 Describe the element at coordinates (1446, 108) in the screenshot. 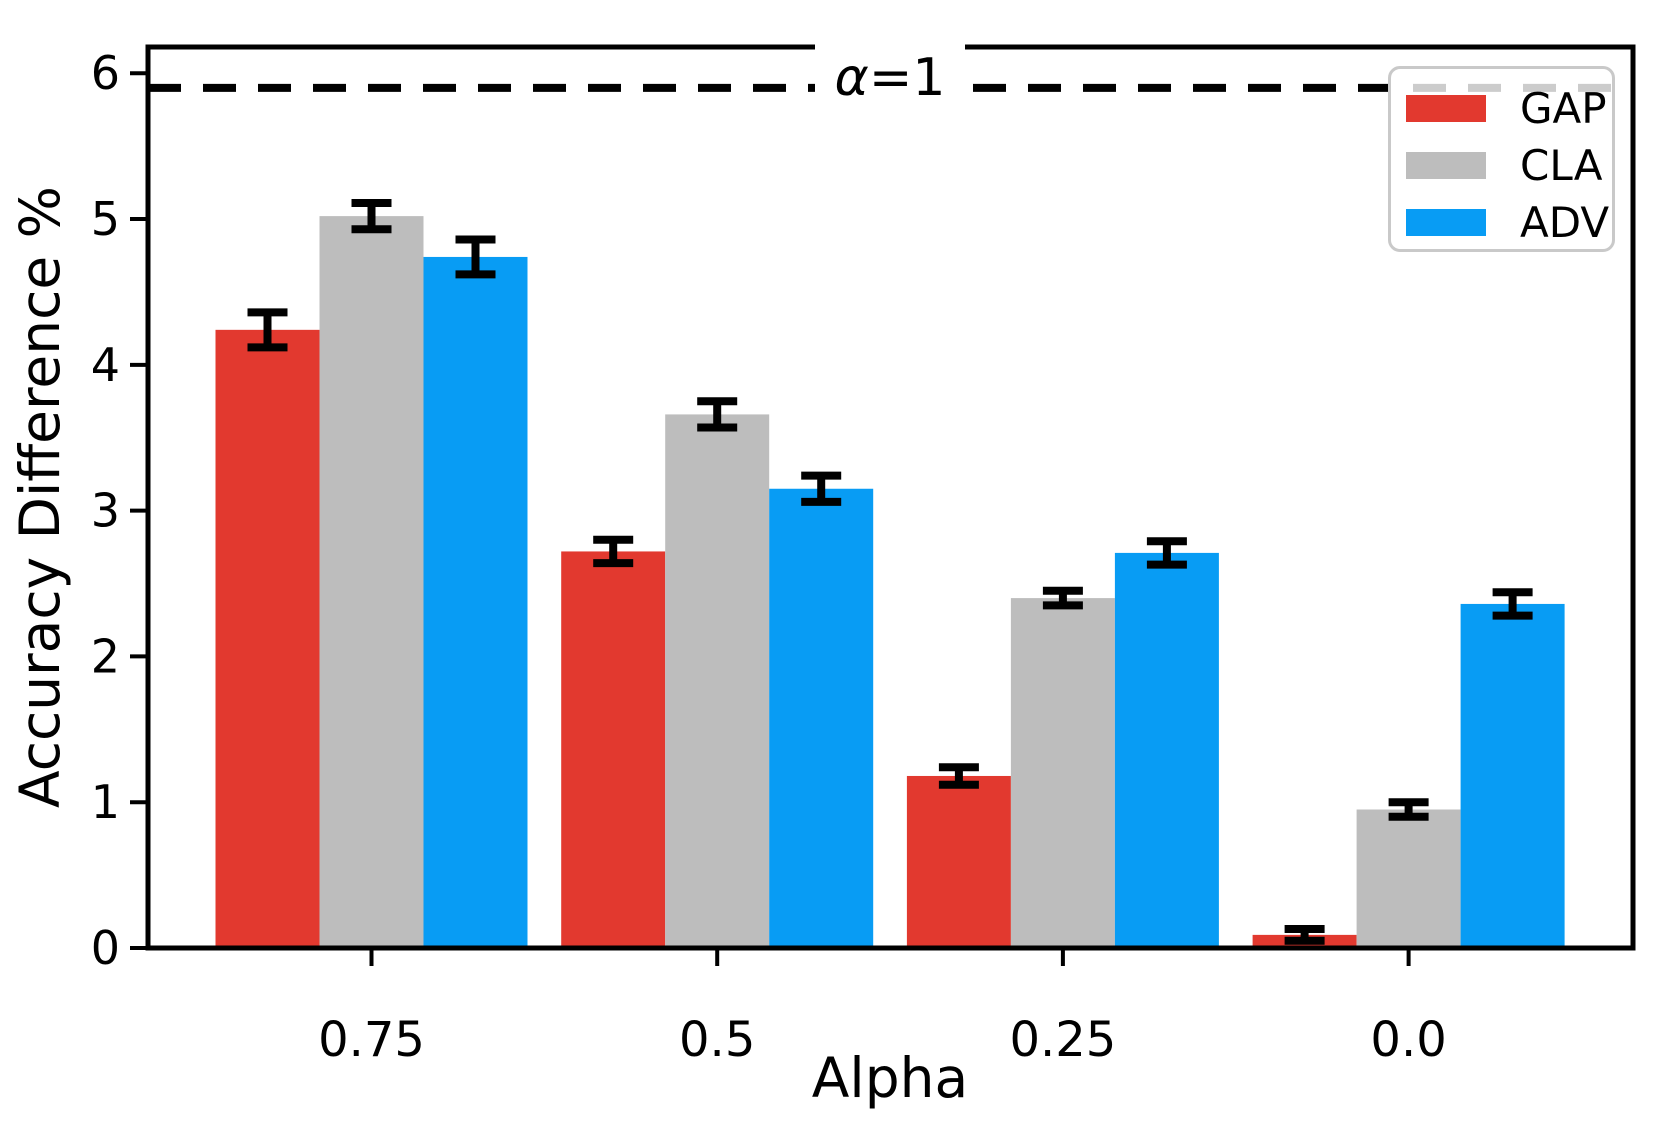

I see `legend-swatch-GAP` at that location.